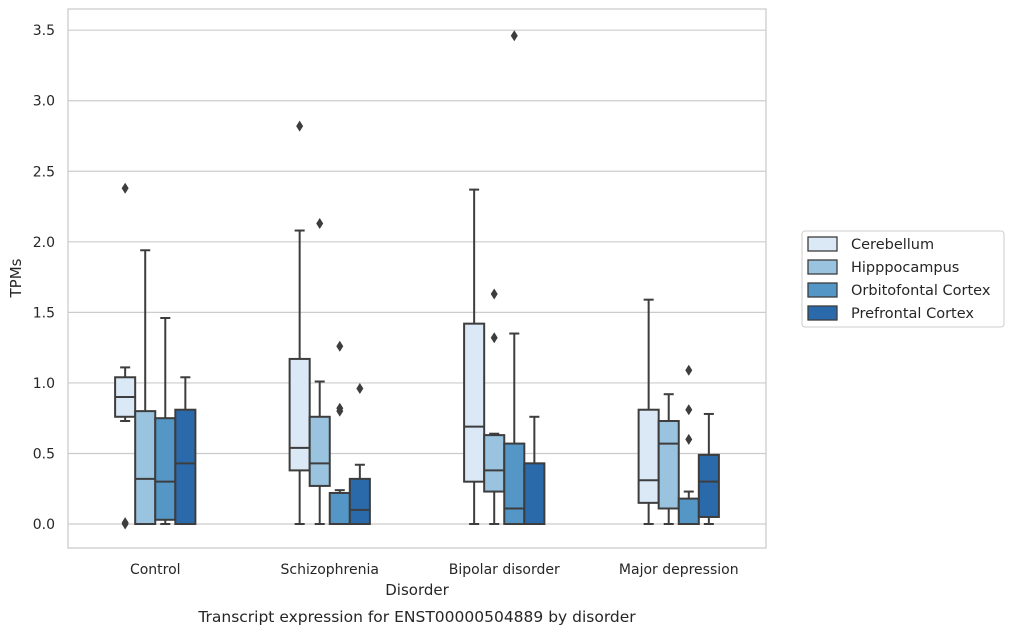  Describe the element at coordinates (44, 313) in the screenshot. I see `y-tick-label: 1.5` at that location.